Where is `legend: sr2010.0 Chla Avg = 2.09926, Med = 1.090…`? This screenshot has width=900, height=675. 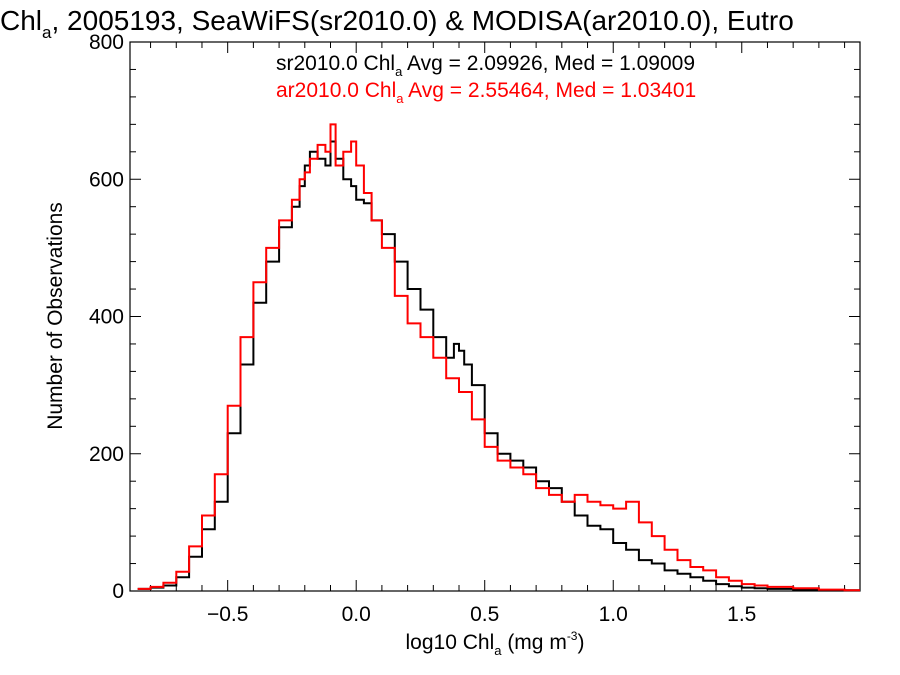
legend: sr2010.0 Chla Avg = 2.09926, Med = 1.090… is located at coordinates (486, 79).